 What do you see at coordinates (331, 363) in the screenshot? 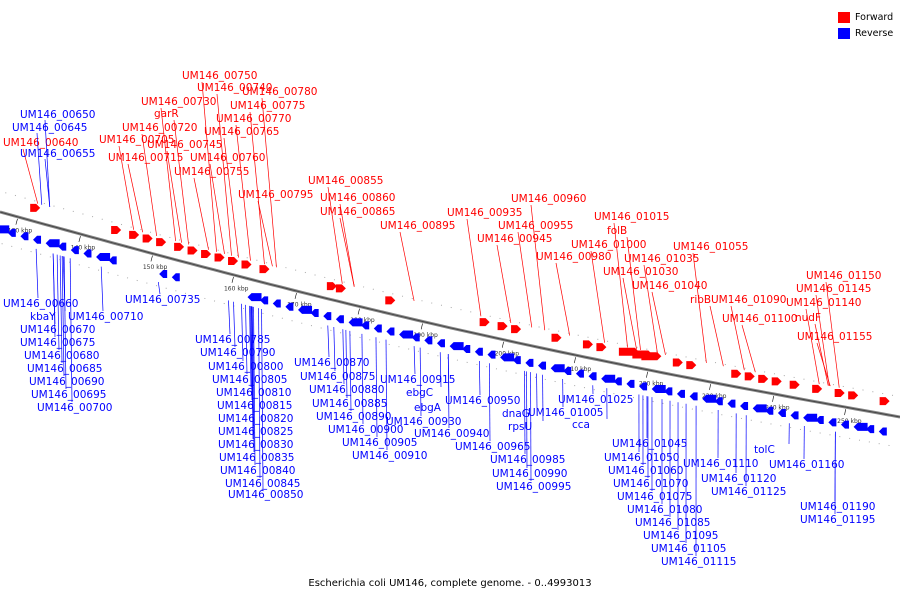
I see `reverse-gene-label: UM146_00870` at bounding box center [331, 363].